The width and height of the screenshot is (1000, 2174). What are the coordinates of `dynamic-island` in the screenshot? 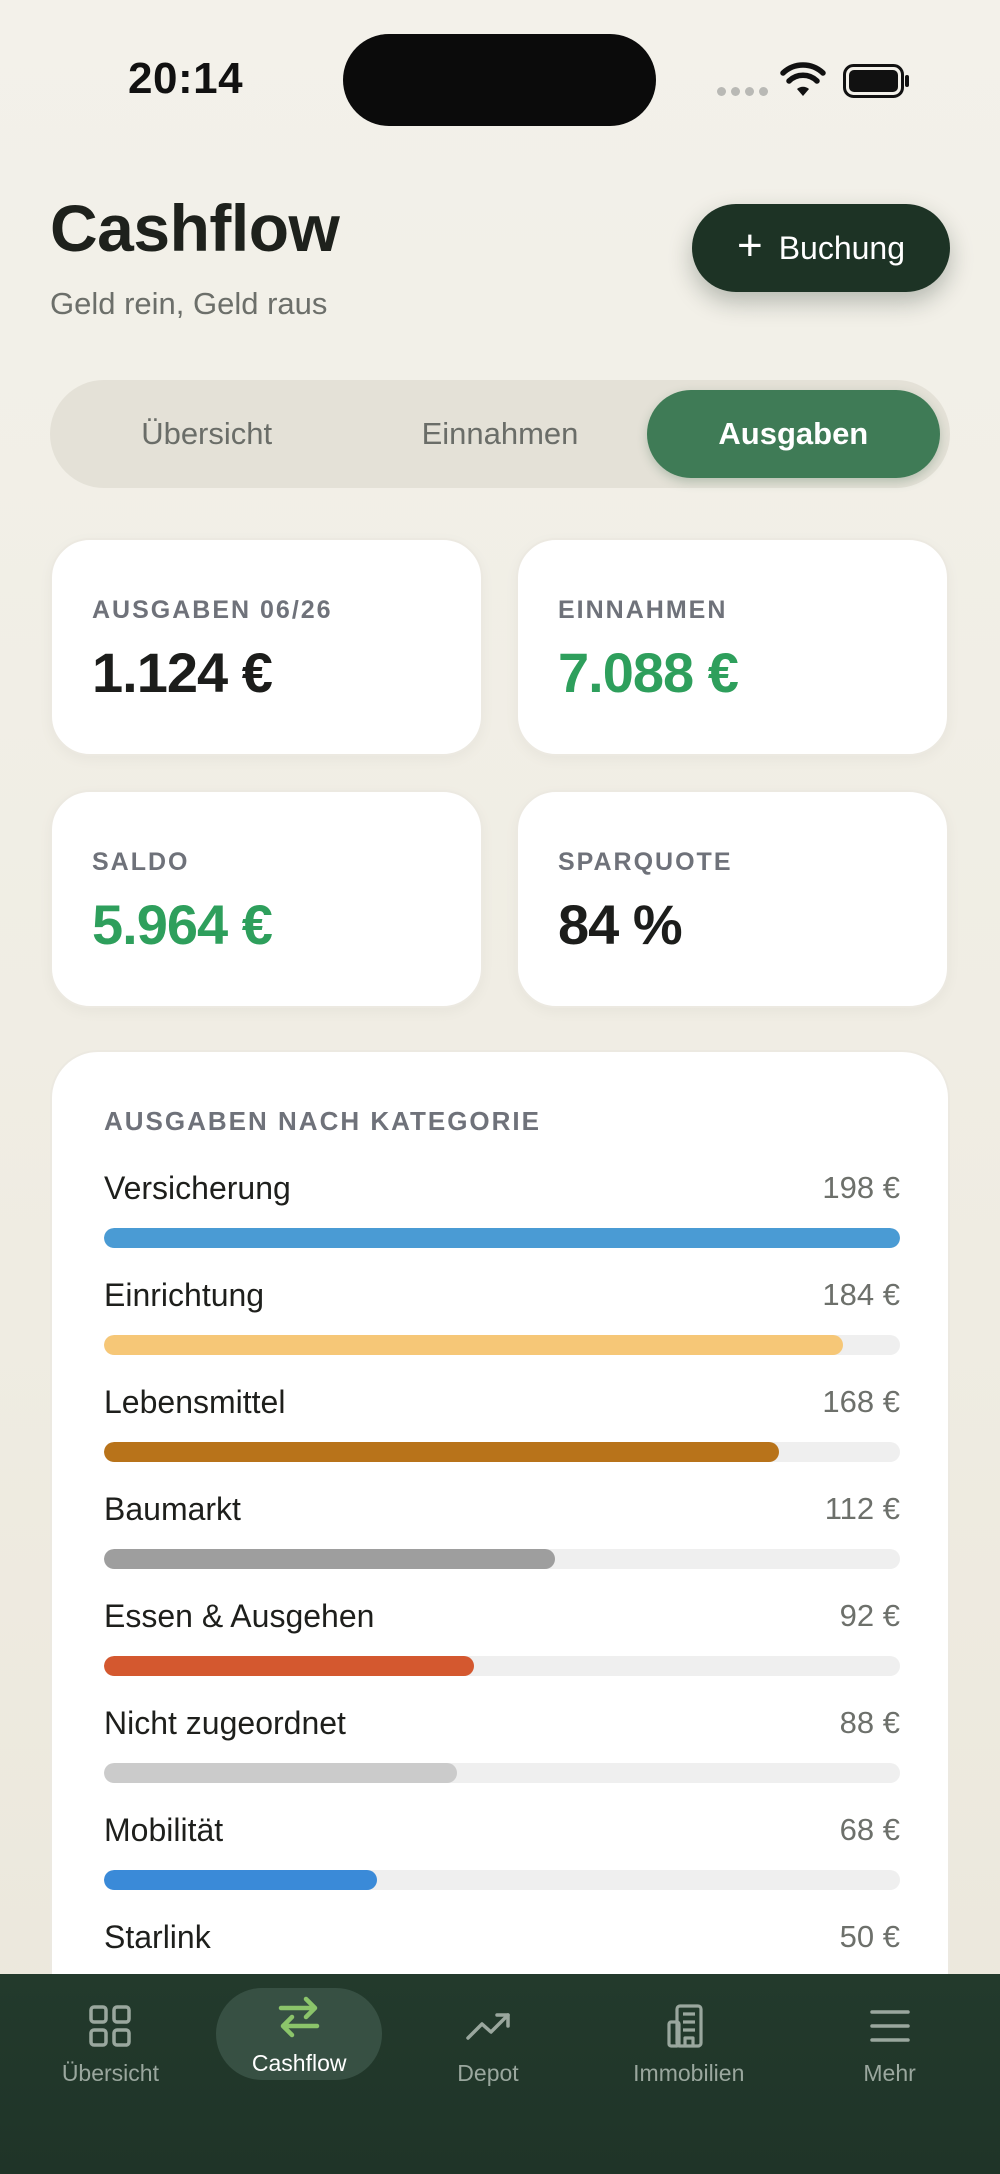 It's located at (499, 80).